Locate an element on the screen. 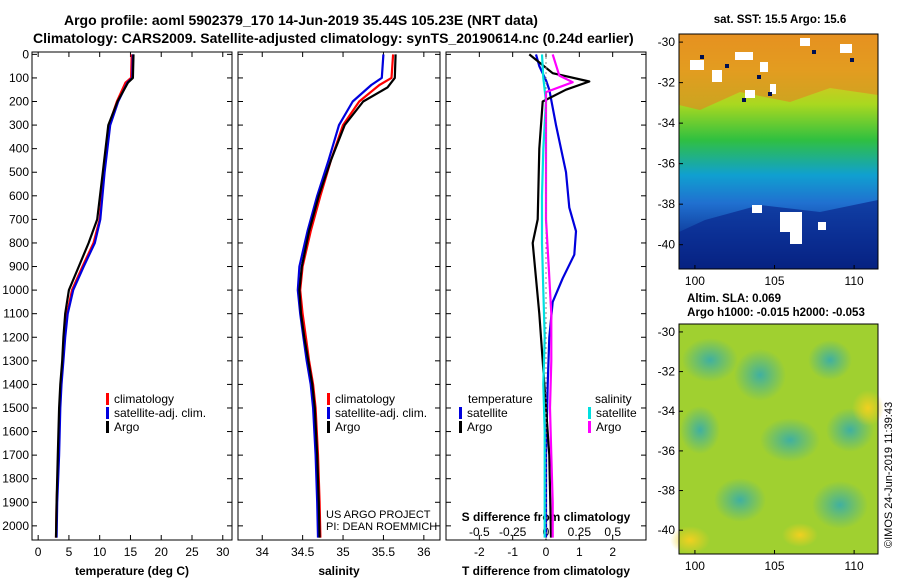 This screenshot has width=900, height=580. y-tick-label: 100 is located at coordinates (19, 78).